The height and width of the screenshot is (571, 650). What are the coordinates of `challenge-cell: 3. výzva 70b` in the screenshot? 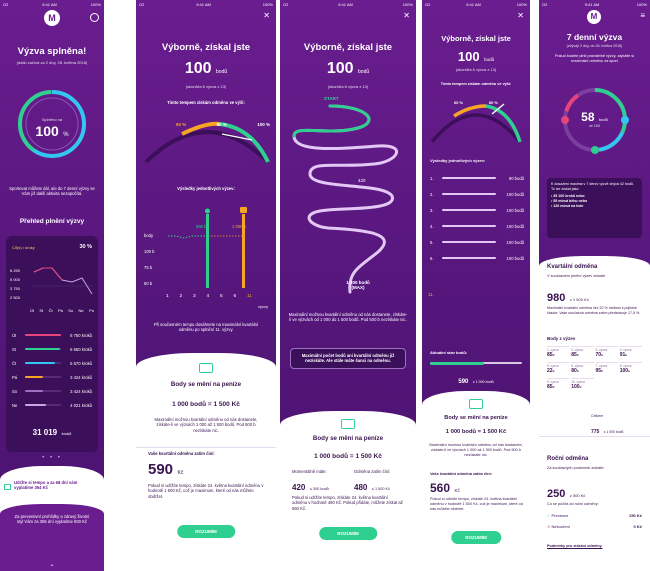 It's located at (606, 352).